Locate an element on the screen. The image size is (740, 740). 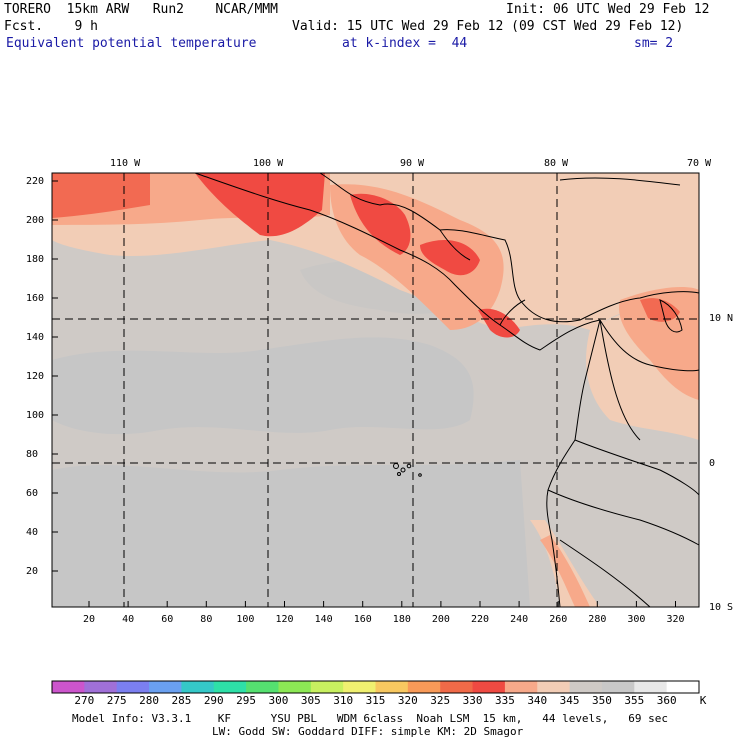
y-tick-label: 40 is located at coordinates (32, 532).